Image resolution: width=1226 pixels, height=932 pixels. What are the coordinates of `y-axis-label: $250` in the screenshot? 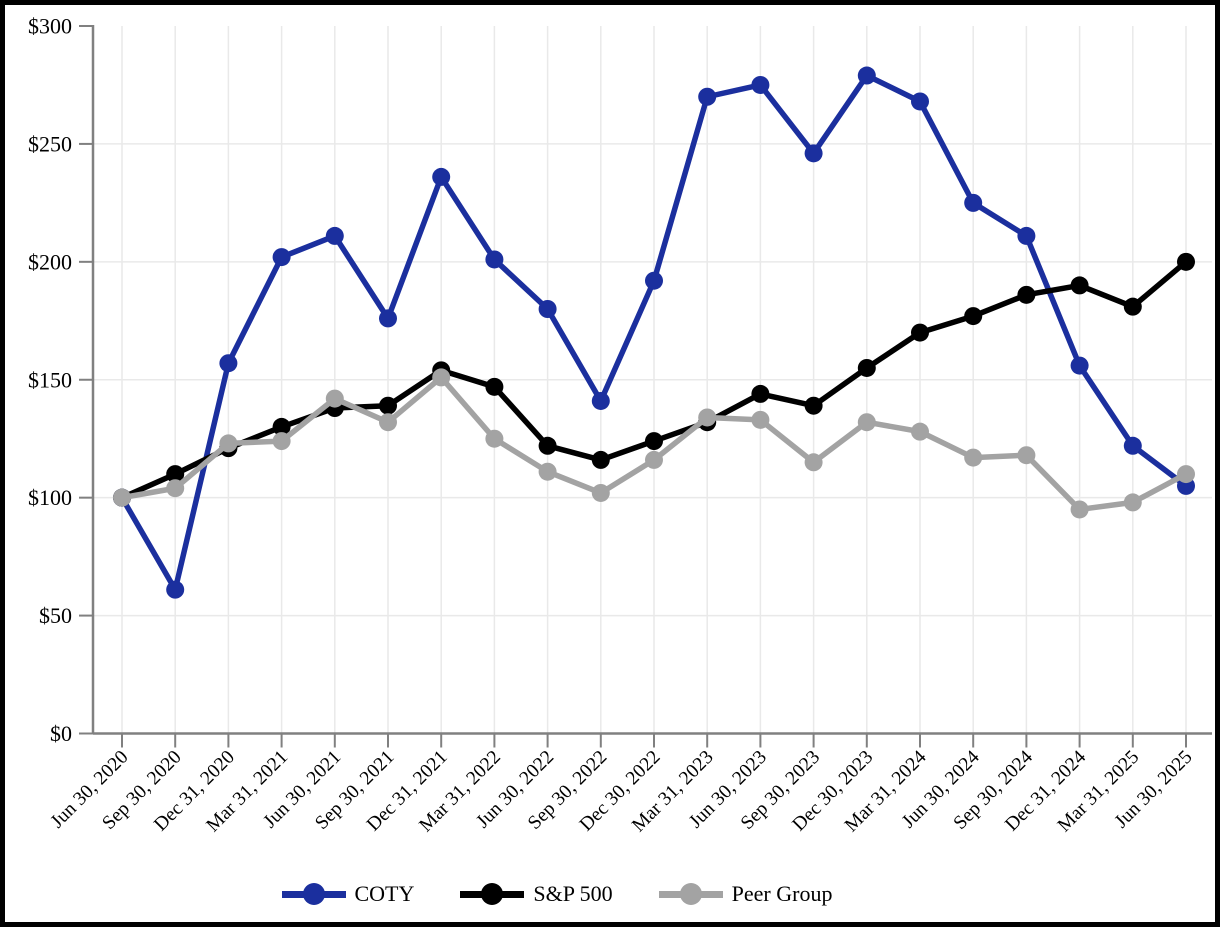 It's located at (50, 143).